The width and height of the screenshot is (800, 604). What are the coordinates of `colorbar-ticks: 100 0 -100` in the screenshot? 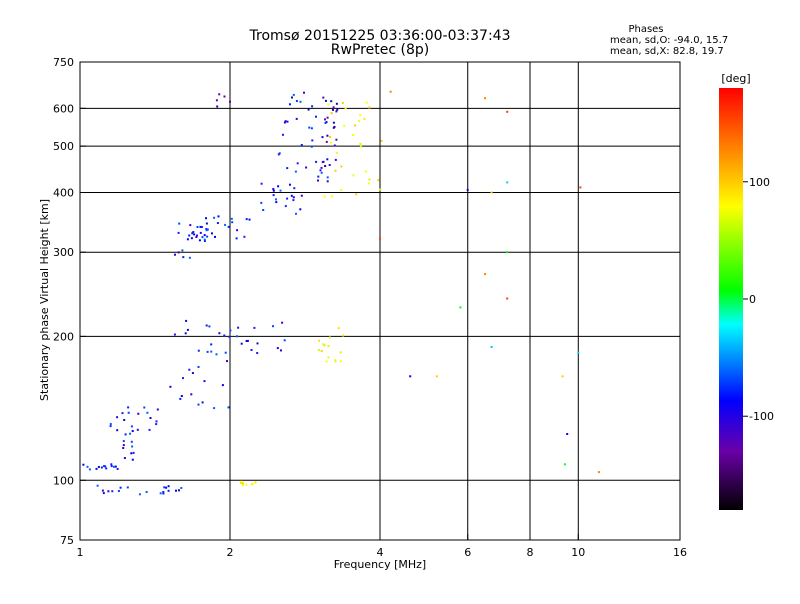 It's located at (758, 299).